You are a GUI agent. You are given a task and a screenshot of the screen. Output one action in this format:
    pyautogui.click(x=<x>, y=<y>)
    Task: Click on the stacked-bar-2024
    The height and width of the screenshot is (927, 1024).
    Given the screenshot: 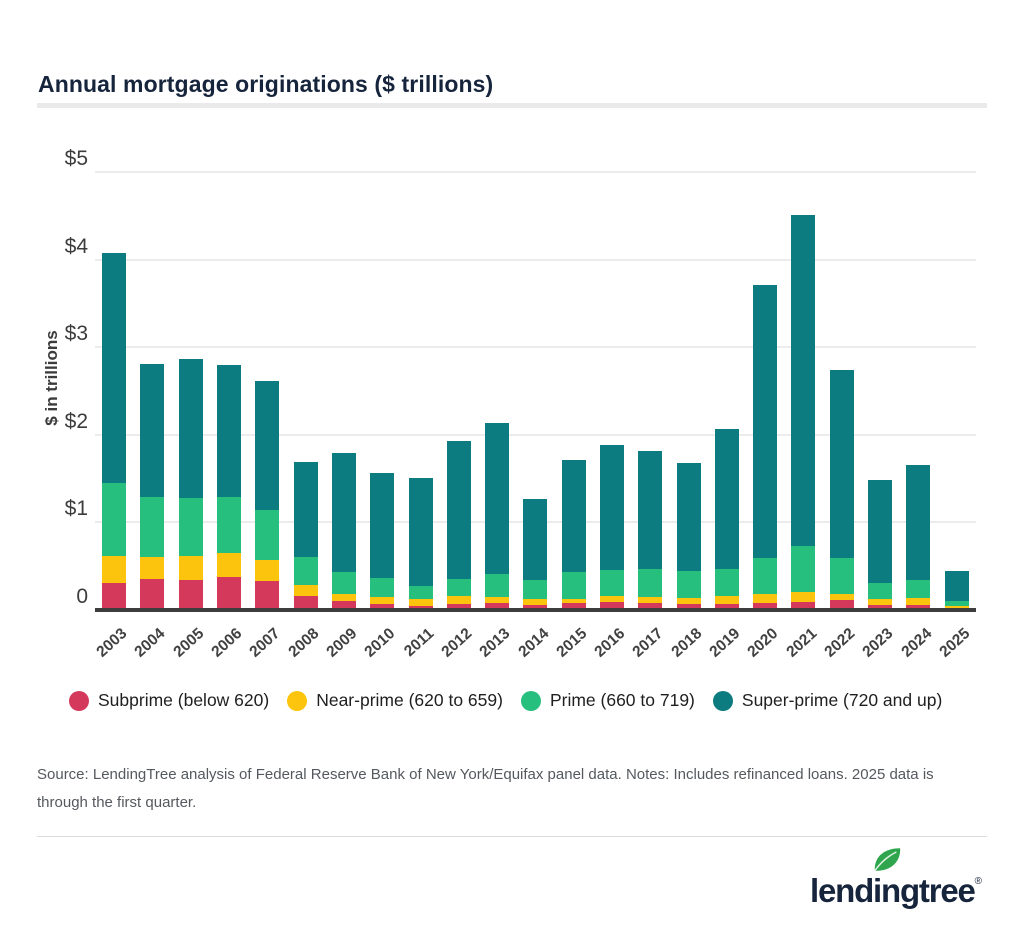 What is the action you would take?
    pyautogui.click(x=918, y=536)
    